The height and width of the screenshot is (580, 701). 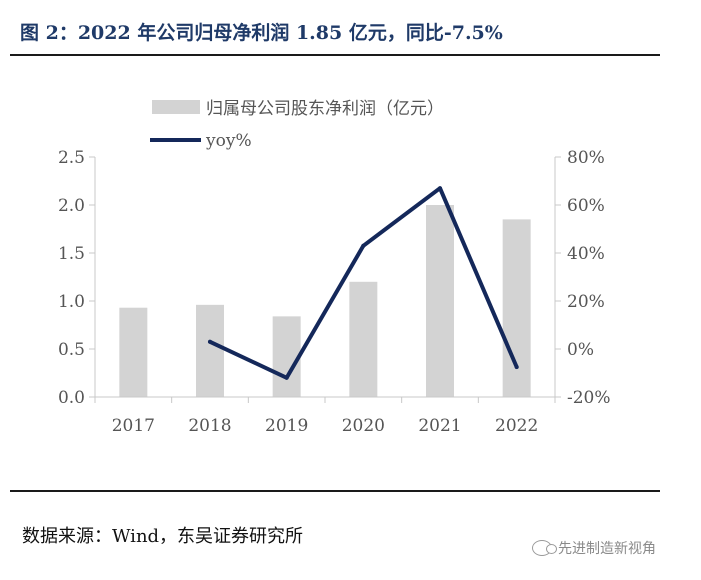 I want to click on x-tick-label: 2020, so click(x=363, y=426).